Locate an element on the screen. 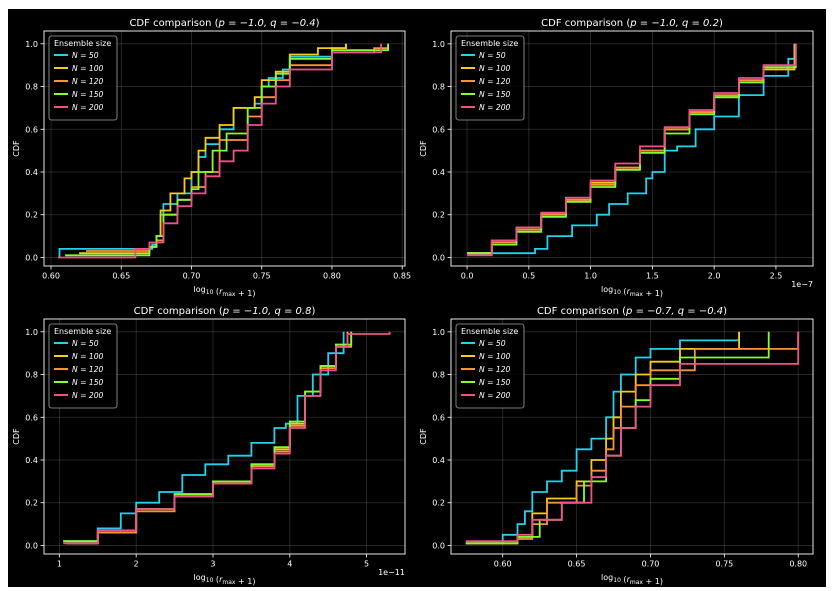 This screenshot has width=834, height=591. x-tick-label: 4 is located at coordinates (289, 564).